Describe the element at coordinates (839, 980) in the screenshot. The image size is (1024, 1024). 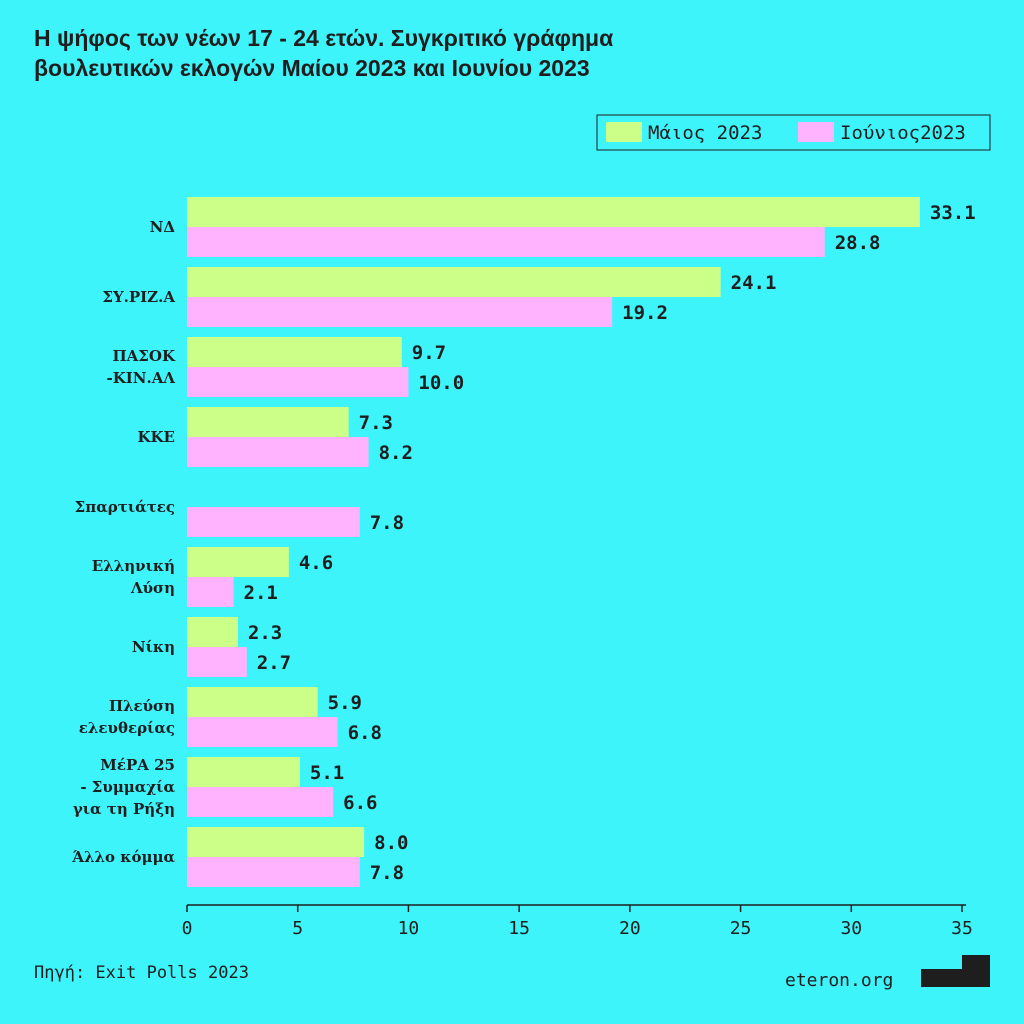
I see `brand: eteron.org` at that location.